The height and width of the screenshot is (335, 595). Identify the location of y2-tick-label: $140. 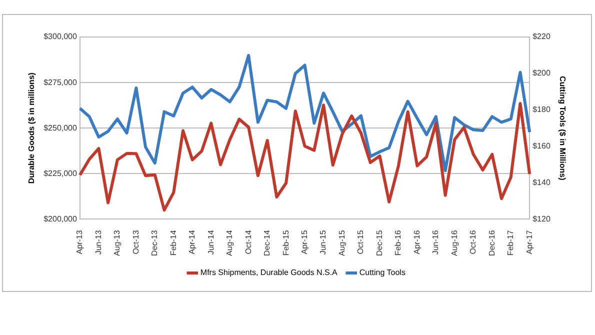
(541, 182).